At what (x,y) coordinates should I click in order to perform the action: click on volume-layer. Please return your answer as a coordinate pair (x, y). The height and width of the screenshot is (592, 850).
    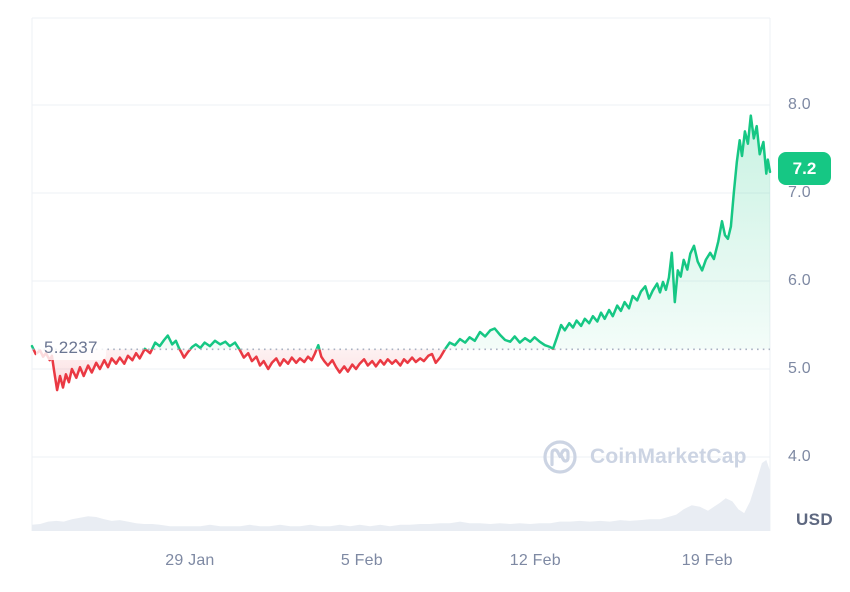
    Looking at the image, I should click on (401, 495).